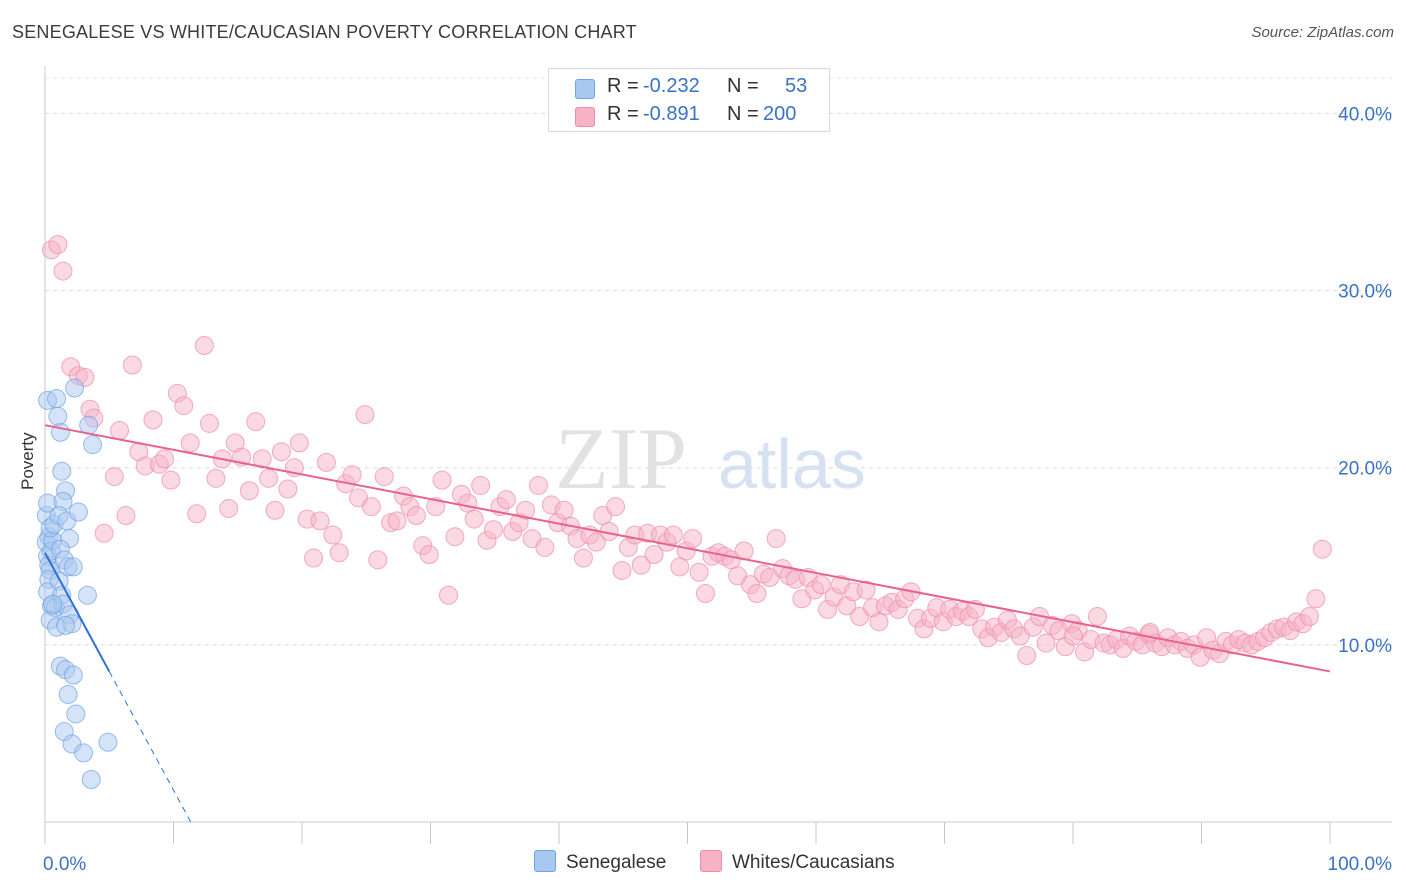  I want to click on trend-line-senegalese-extension, so click(151, 748).